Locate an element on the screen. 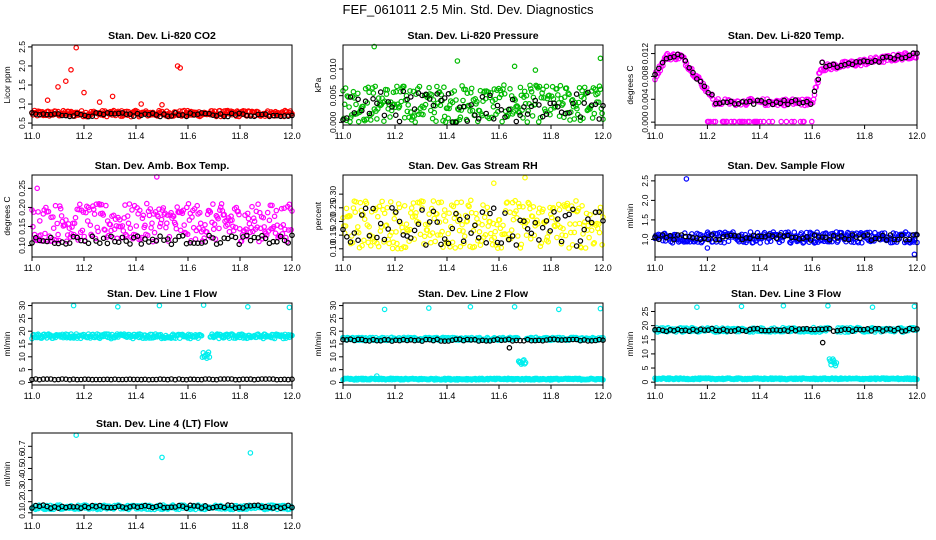 The image size is (936, 540). y-axis-label: ml/min is located at coordinates (318, 343).